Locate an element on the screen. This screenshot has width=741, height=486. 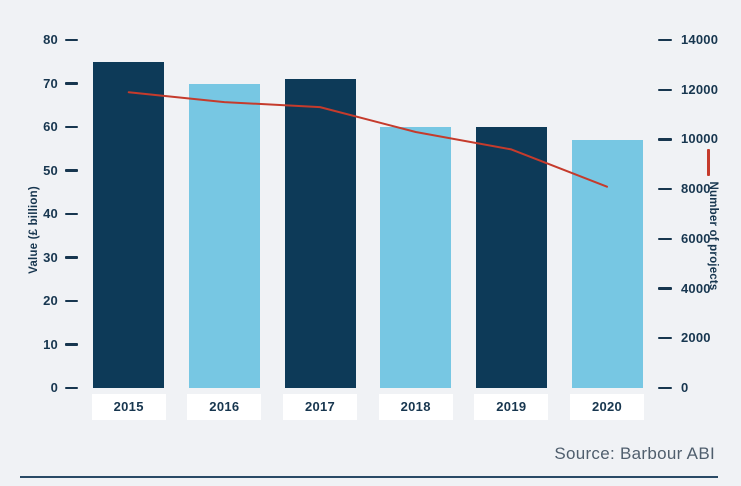
bar-2020 is located at coordinates (607, 264).